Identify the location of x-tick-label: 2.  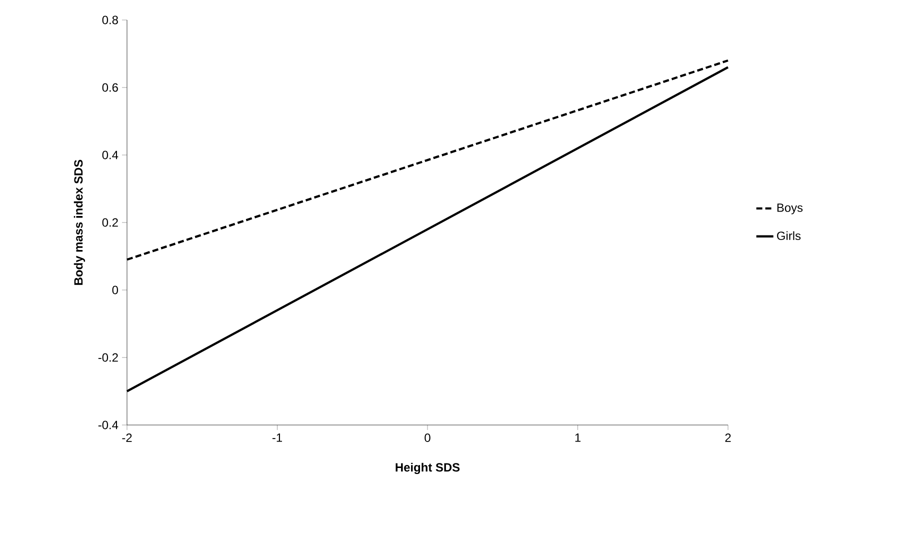
(728, 438).